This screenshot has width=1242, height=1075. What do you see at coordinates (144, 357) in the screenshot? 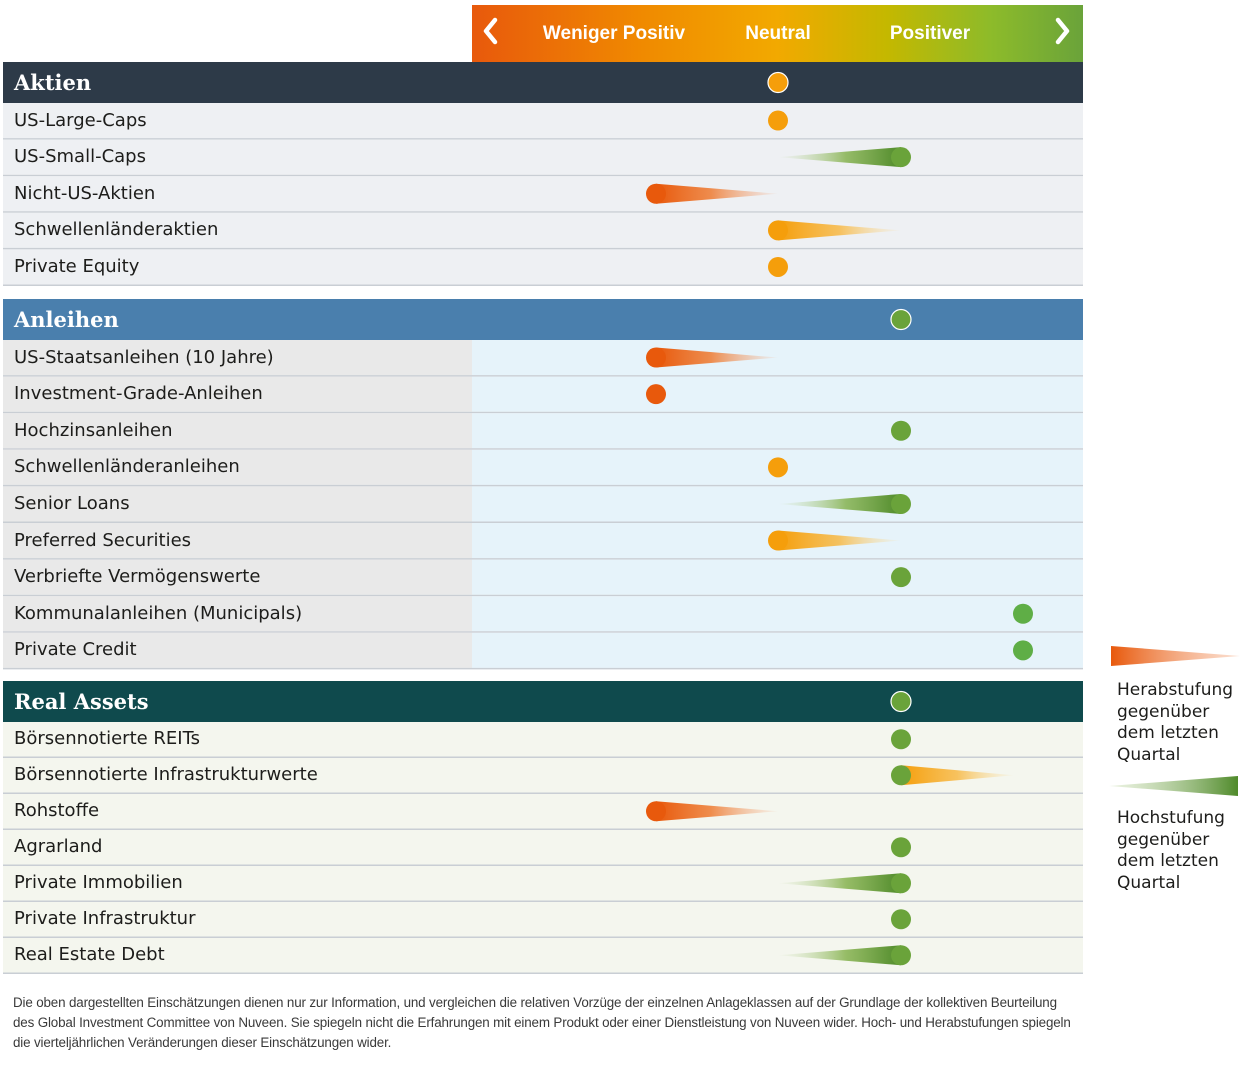
I see `row-us-staatsanleihen-10-jahre-label: US-Staatsanleihen (10 Jahre)` at bounding box center [144, 357].